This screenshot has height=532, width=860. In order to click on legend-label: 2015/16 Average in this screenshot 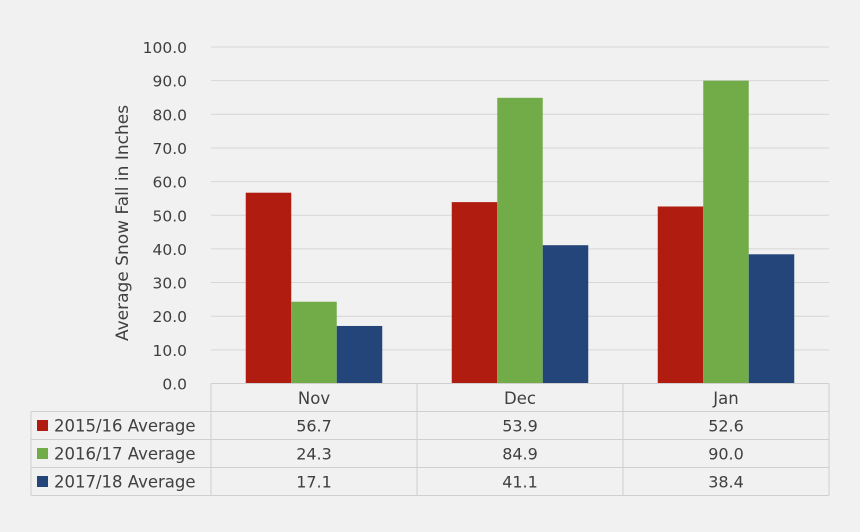, I will do `click(125, 426)`.